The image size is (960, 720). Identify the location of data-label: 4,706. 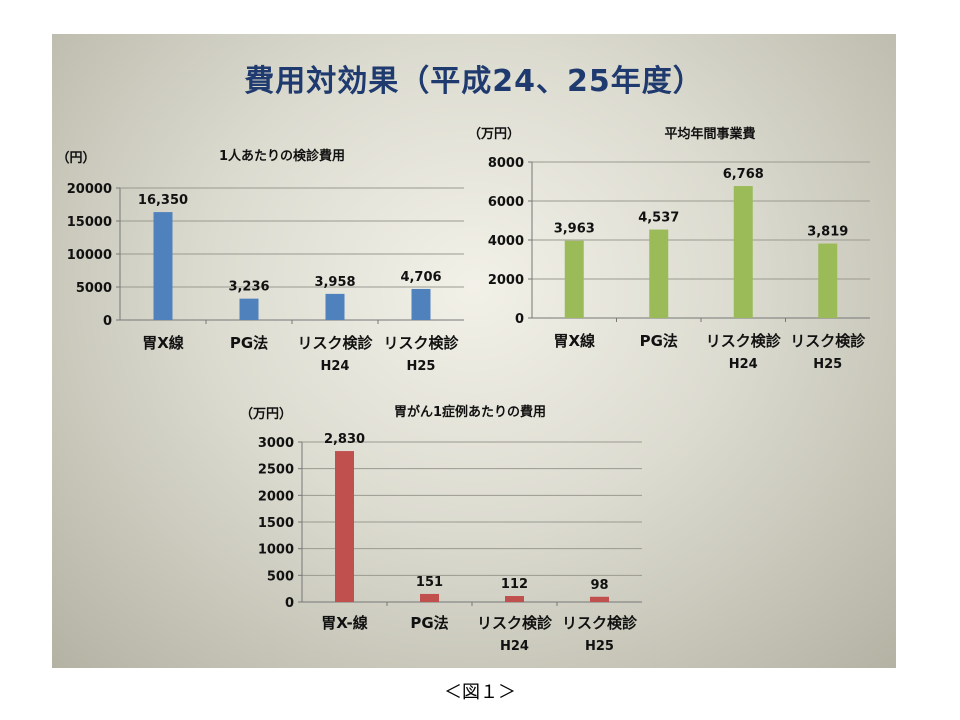
(420, 277).